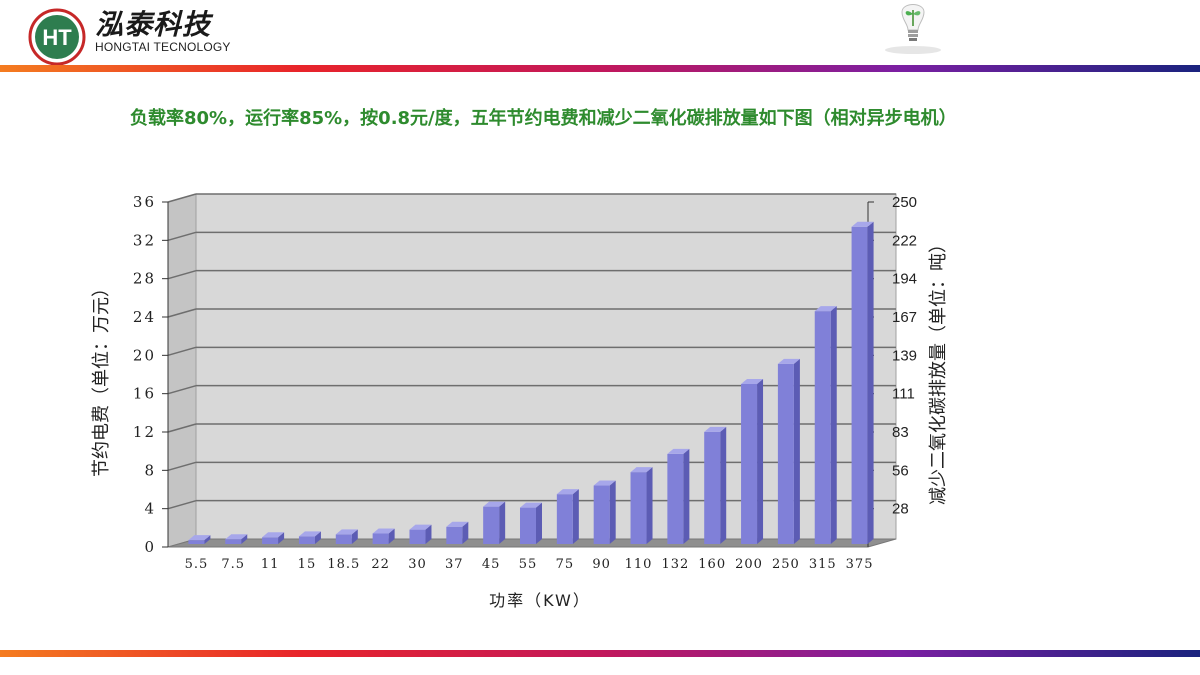 The image size is (1200, 675). I want to click on x-tick-label: 375, so click(860, 564).